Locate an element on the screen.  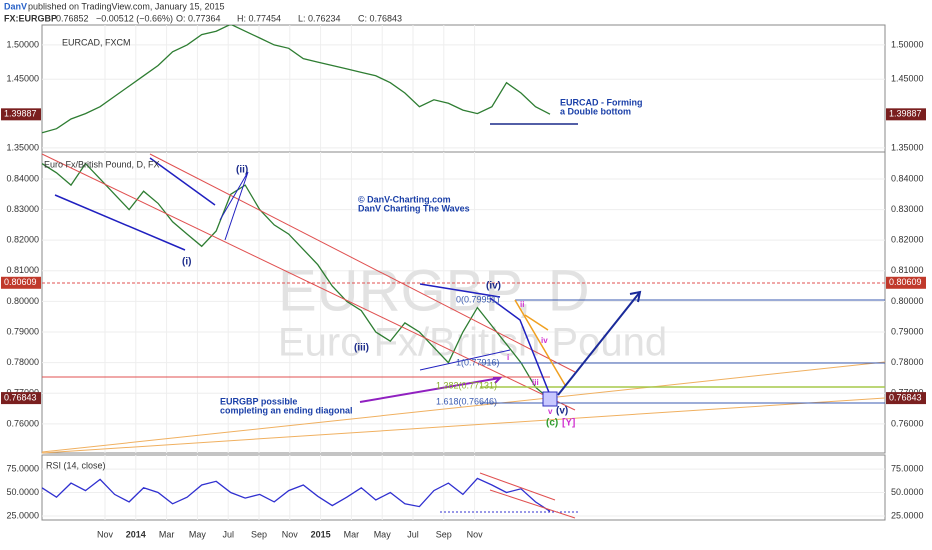
price: 0.76852 is located at coordinates (72, 18).